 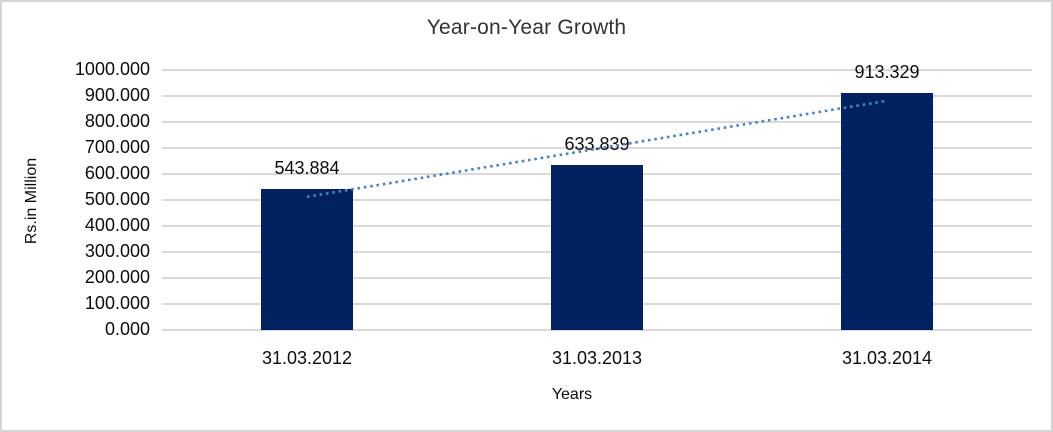 I want to click on data-label: 543.884, so click(x=307, y=167).